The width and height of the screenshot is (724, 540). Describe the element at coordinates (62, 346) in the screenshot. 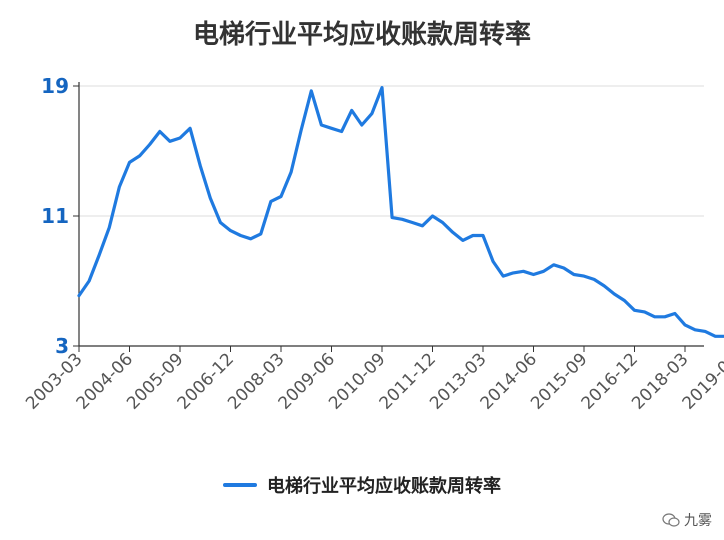

I see `y-tick-label: 3` at that location.